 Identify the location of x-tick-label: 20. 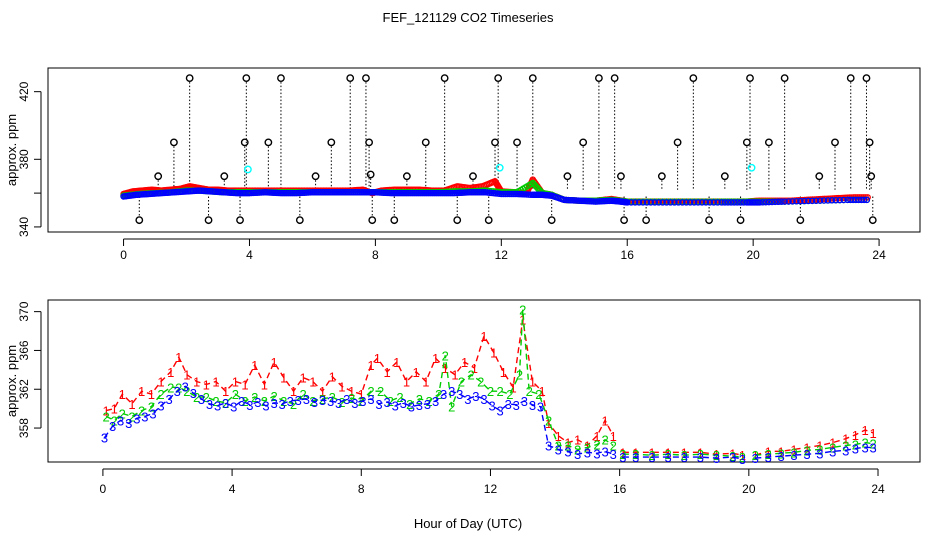
(749, 489).